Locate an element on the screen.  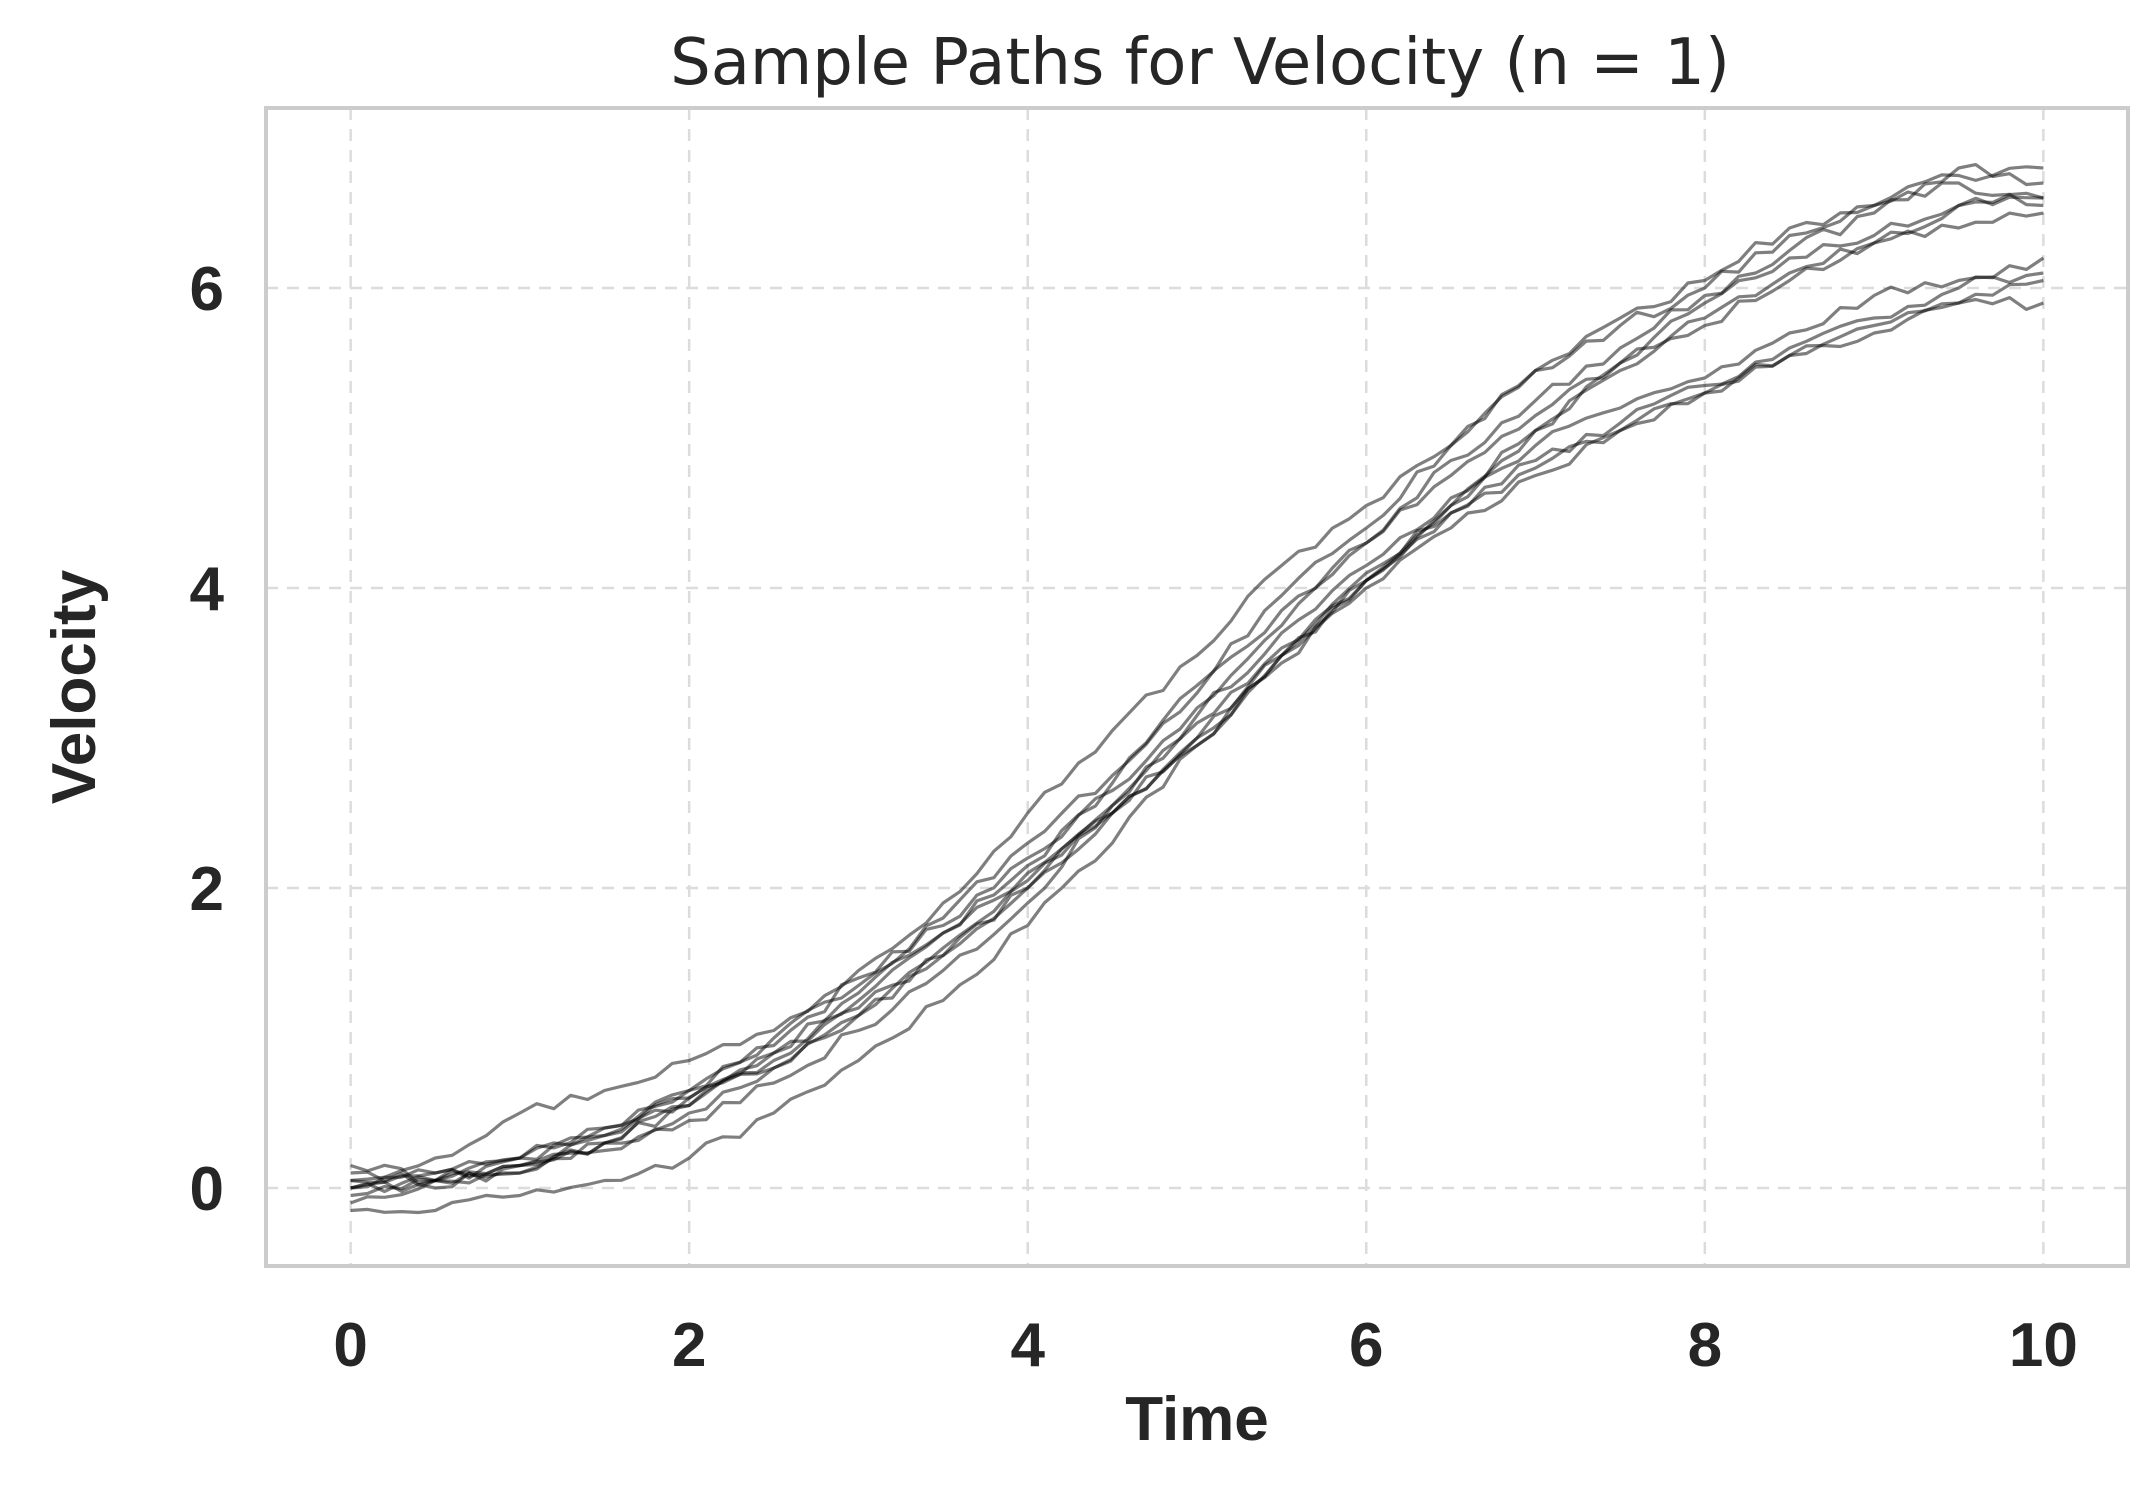
x-axis-label: Time is located at coordinates (1197, 1419).